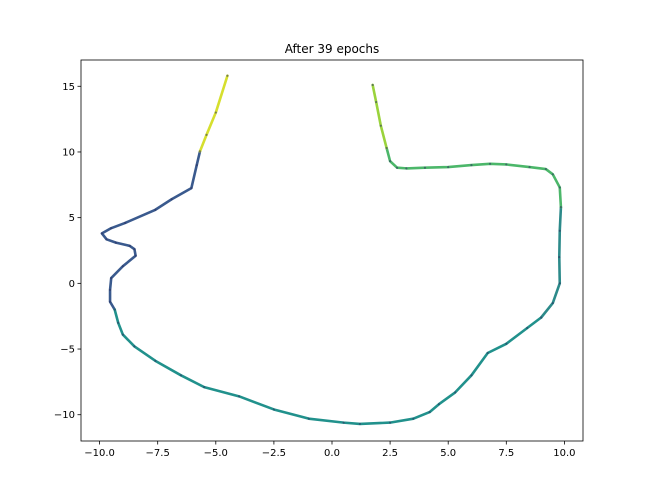  What do you see at coordinates (216, 453) in the screenshot?
I see `x-tick-label-2: −5.0` at bounding box center [216, 453].